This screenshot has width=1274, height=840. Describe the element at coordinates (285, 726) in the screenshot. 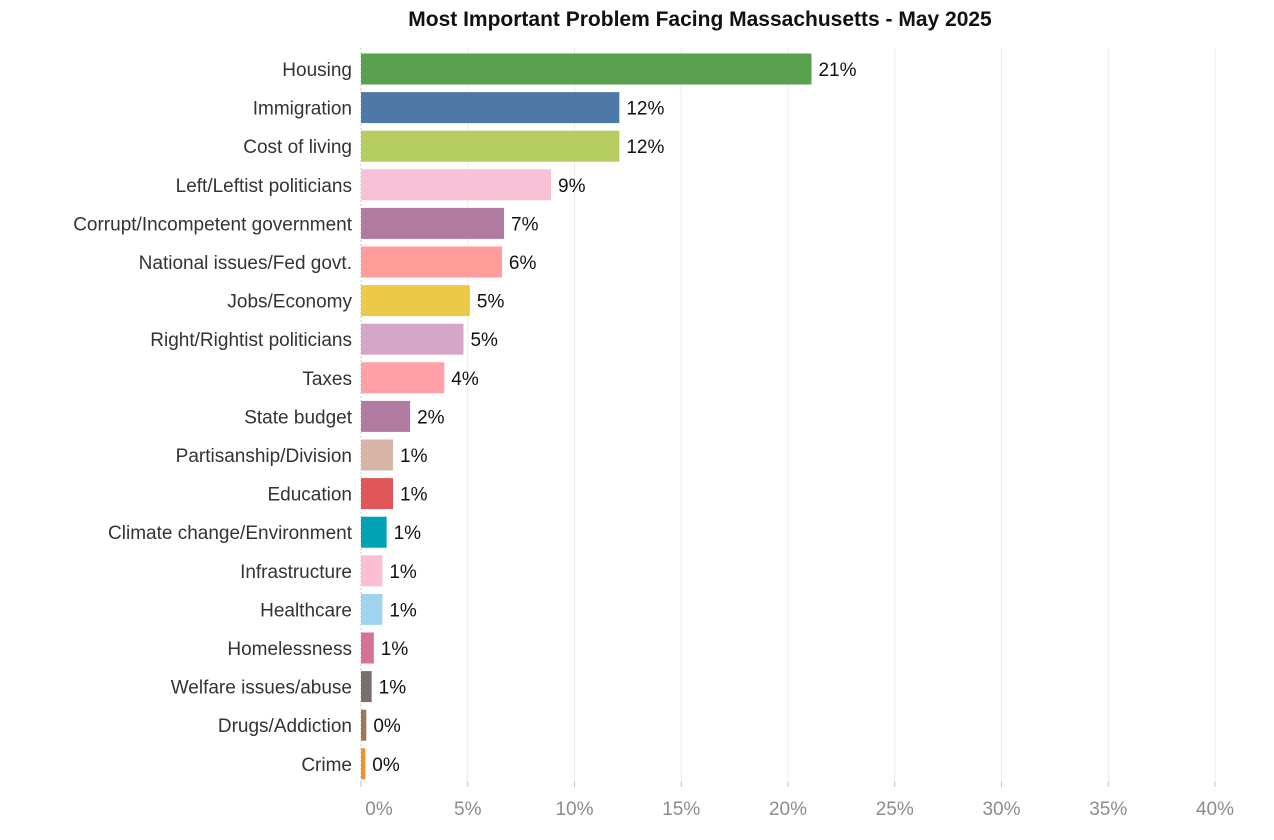

I see `category-label: Drugs/Addiction` at that location.